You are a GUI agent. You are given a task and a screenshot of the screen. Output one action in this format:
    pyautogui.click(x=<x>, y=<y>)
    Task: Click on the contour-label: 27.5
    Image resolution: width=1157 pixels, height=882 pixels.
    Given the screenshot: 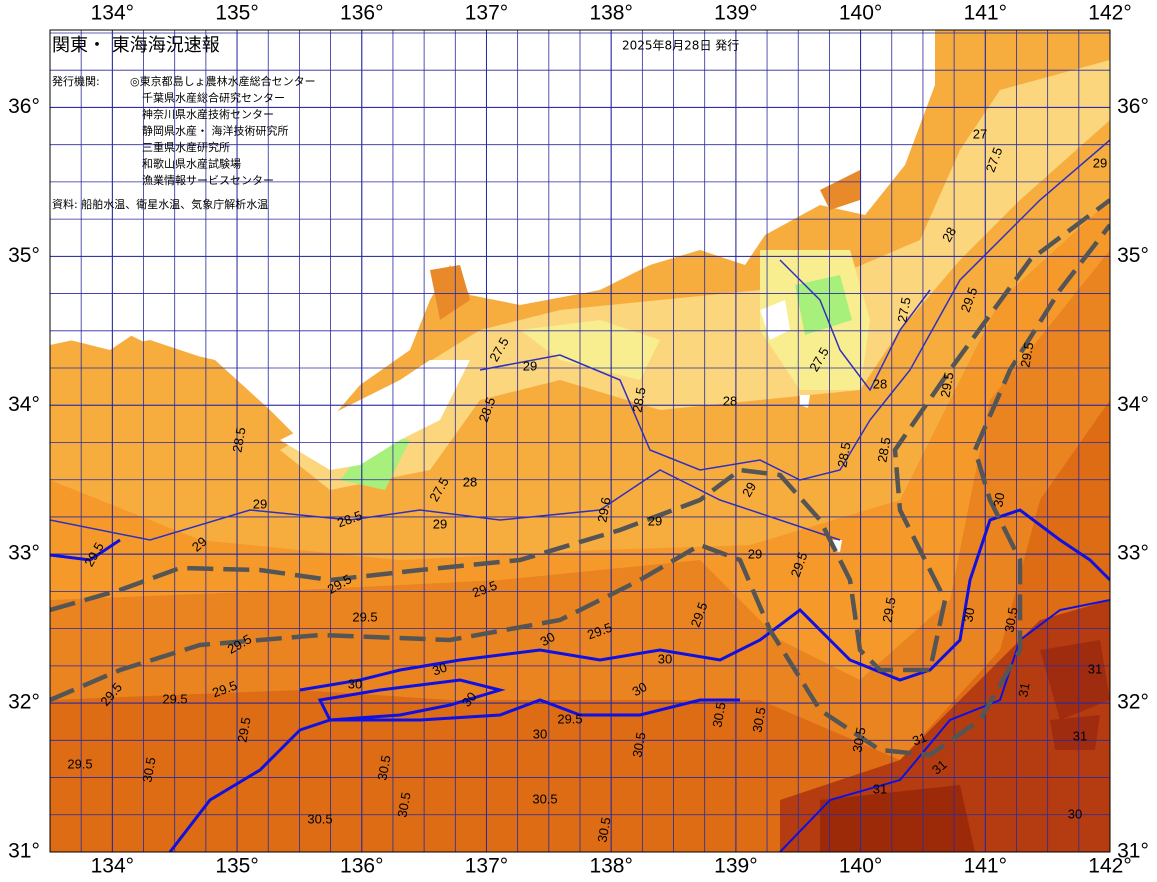 What is the action you would take?
    pyautogui.click(x=903, y=310)
    